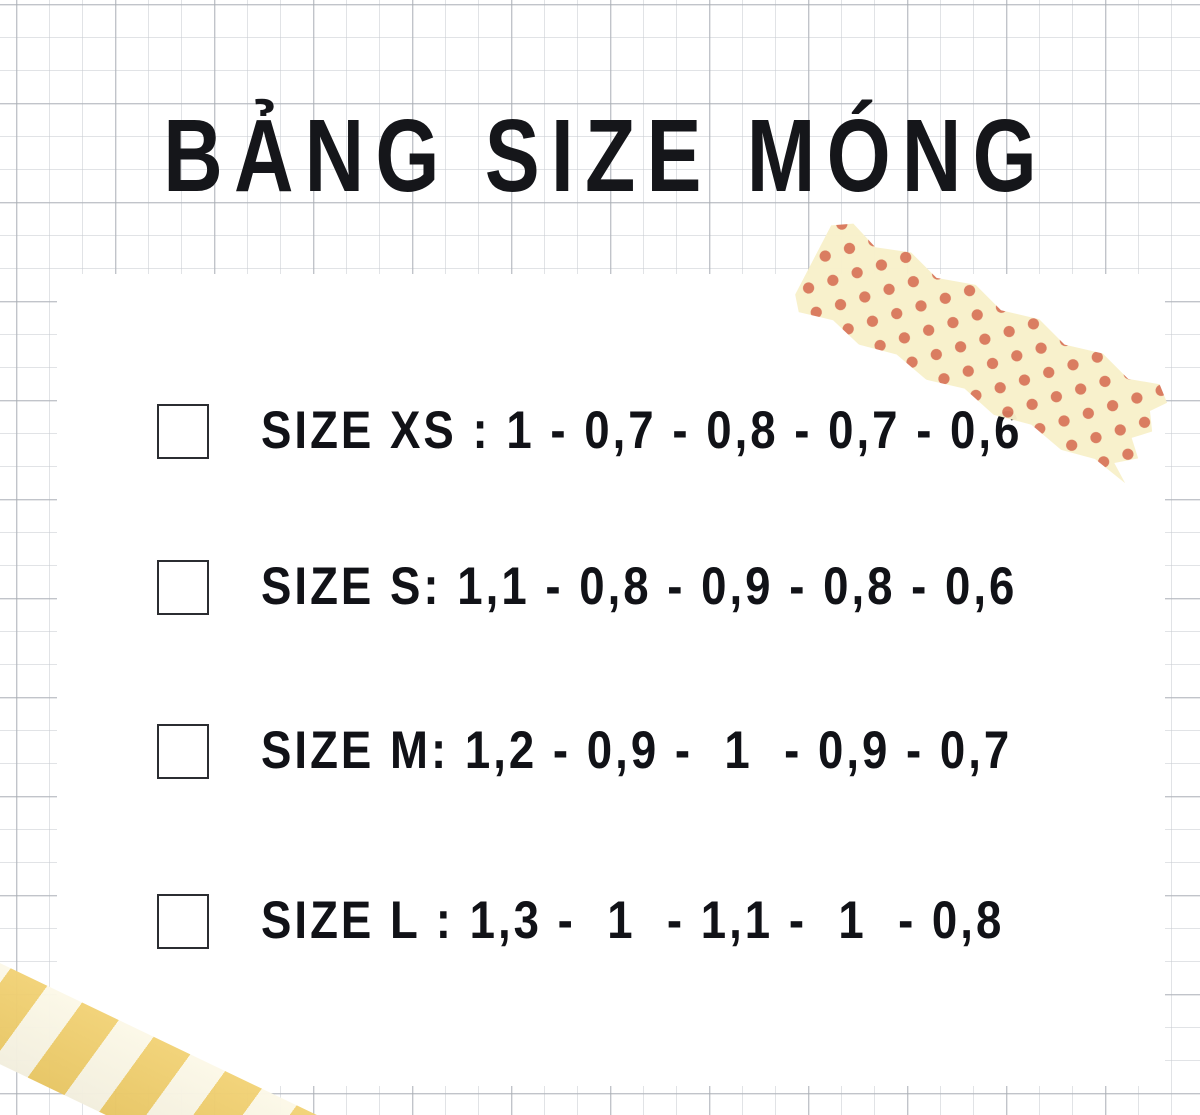 This screenshot has width=1200, height=1115. What do you see at coordinates (639, 586) in the screenshot?
I see `size-row-label-s: SIZE S: 1,1 - 0,8 - 0,9 - 0,8 - 0,6` at bounding box center [639, 586].